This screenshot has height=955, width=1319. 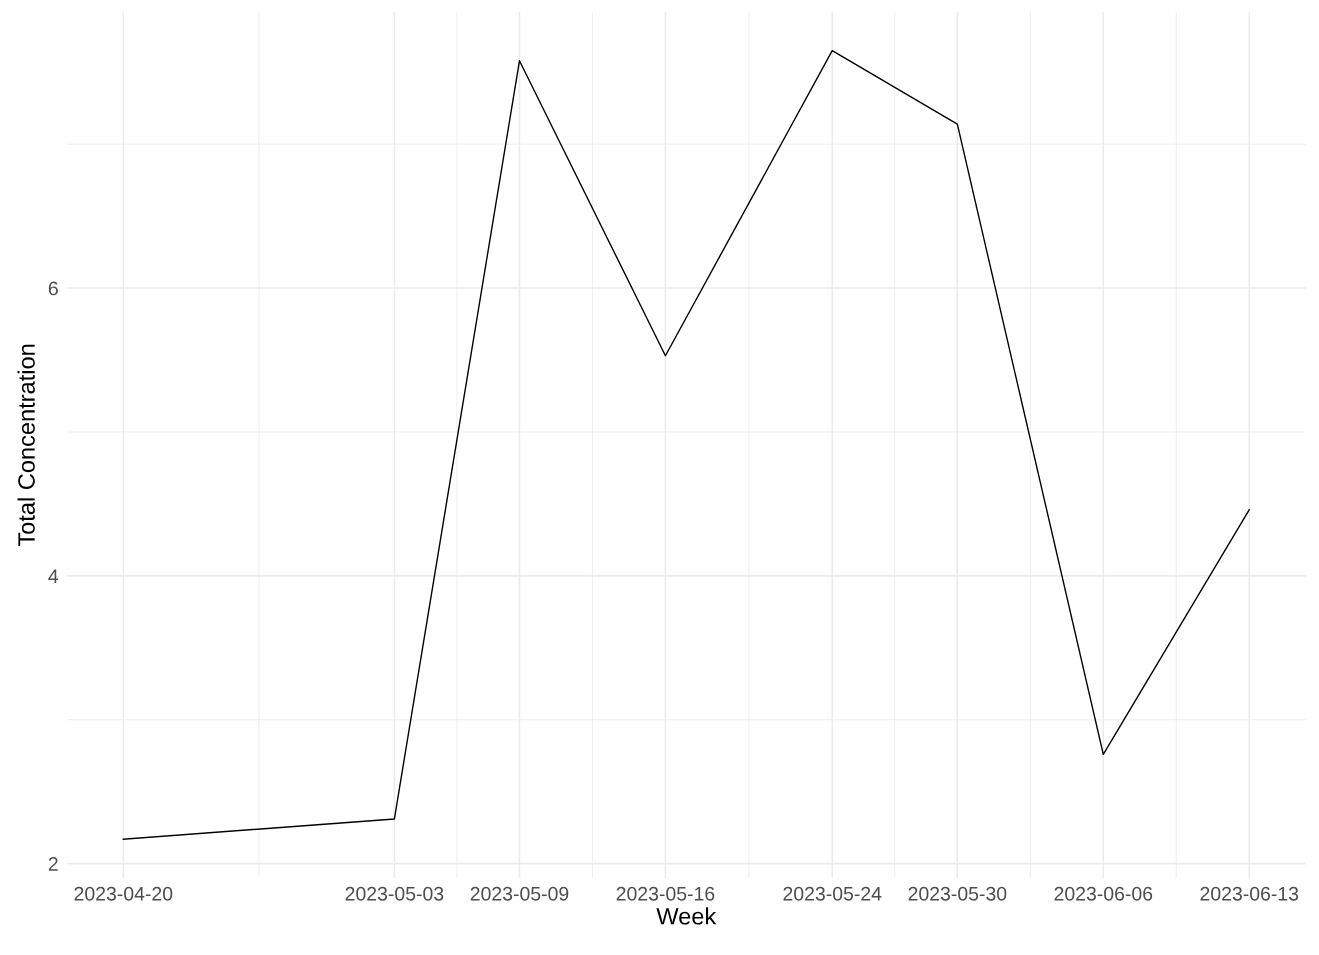 What do you see at coordinates (957, 893) in the screenshot?
I see `x-tick-label: 2023-05-30` at bounding box center [957, 893].